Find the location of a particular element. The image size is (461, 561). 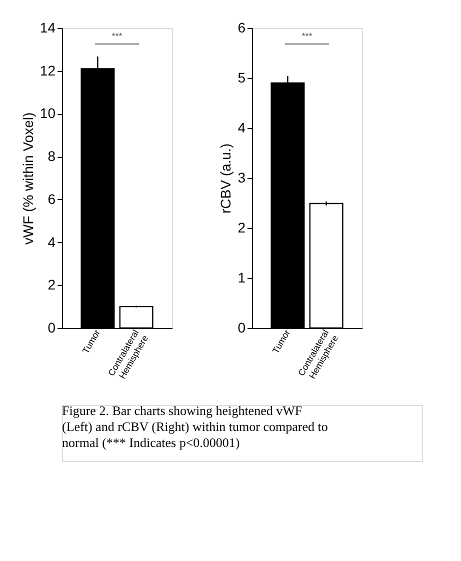

y-tick-label: 3 is located at coordinates (242, 178).